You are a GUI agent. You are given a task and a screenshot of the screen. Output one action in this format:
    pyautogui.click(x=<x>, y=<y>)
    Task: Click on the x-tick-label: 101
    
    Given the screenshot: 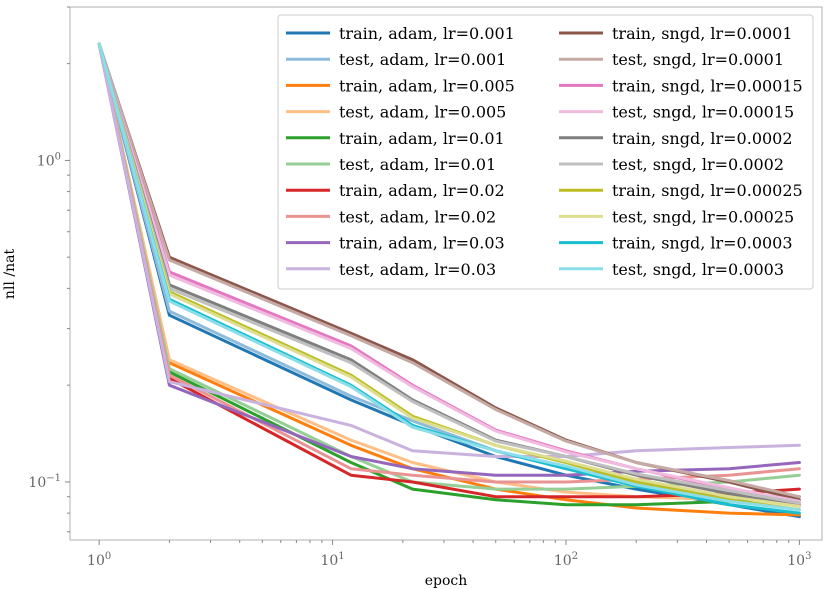 What is the action you would take?
    pyautogui.click(x=332, y=560)
    